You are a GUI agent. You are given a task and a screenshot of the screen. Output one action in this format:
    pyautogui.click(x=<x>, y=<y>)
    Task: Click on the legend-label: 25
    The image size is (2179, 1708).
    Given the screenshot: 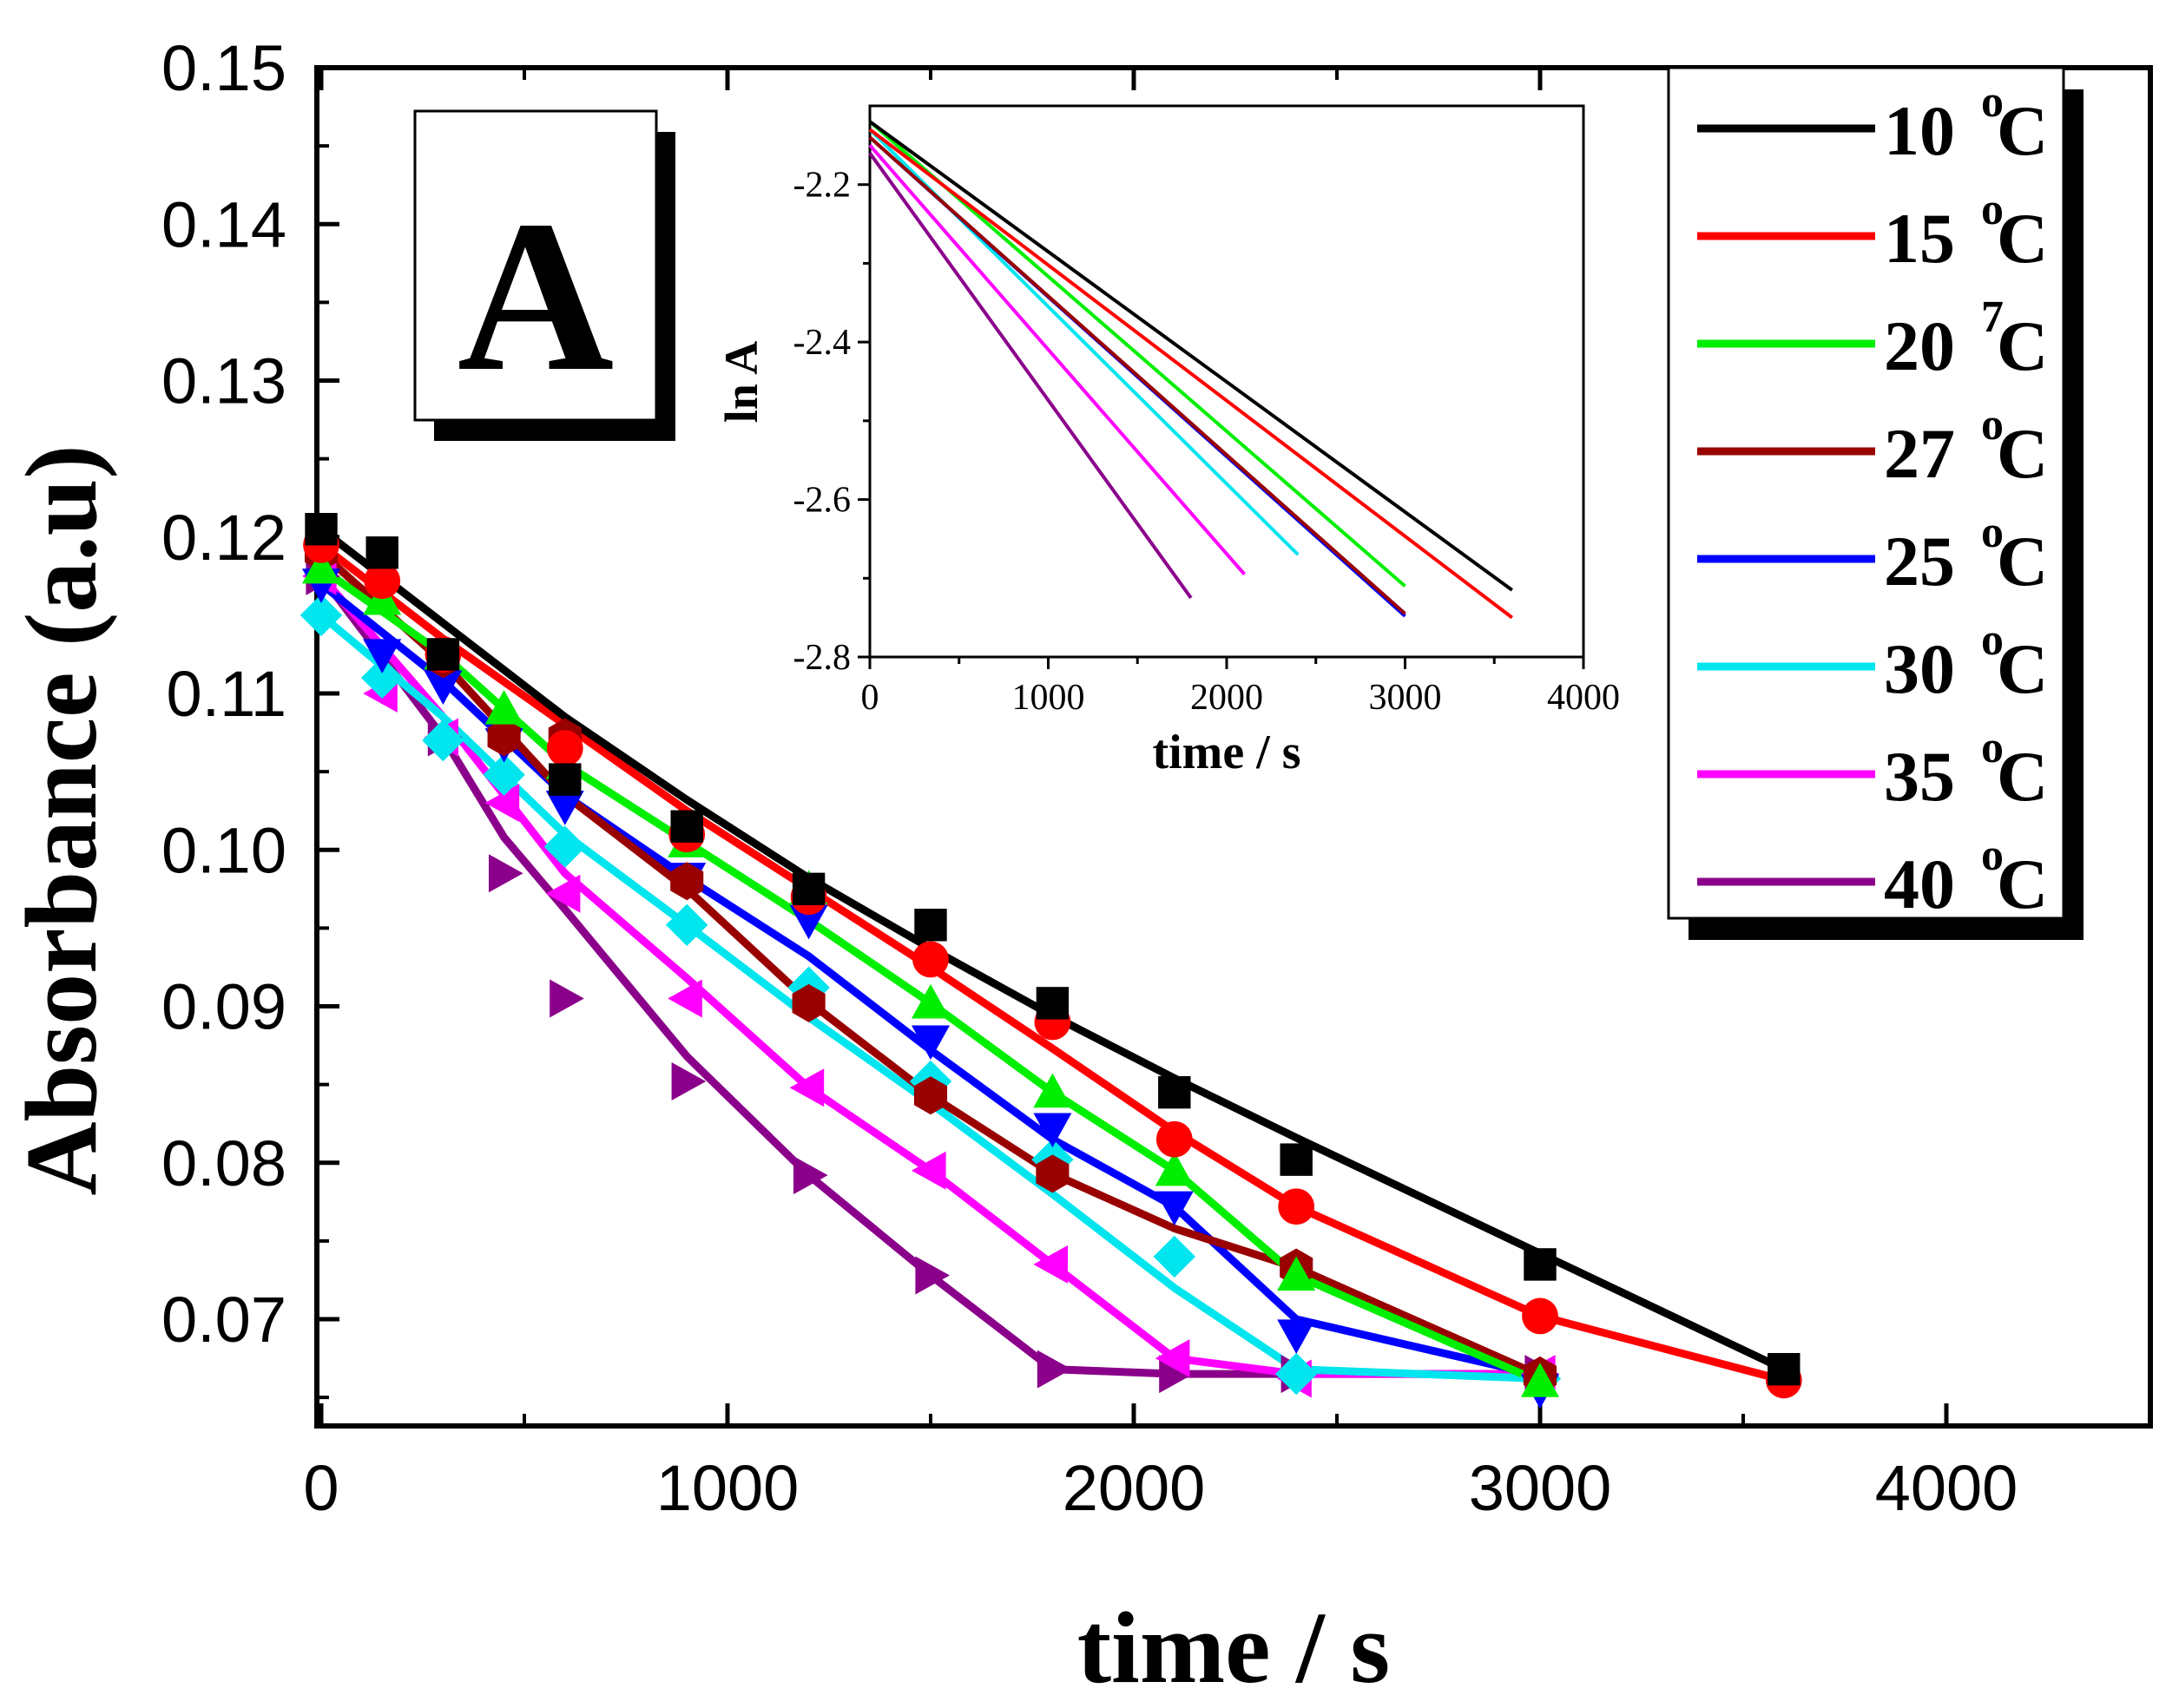 What is the action you would take?
    pyautogui.click(x=1920, y=561)
    